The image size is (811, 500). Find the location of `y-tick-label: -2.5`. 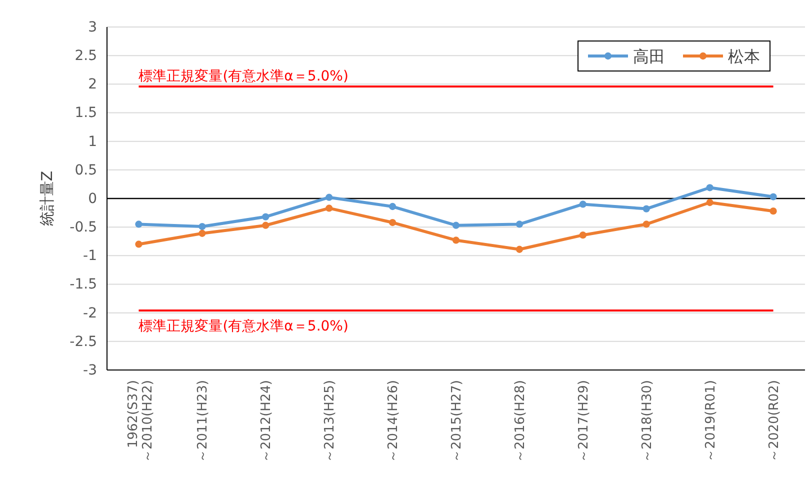

y-tick-label: -2.5 is located at coordinates (83, 342).